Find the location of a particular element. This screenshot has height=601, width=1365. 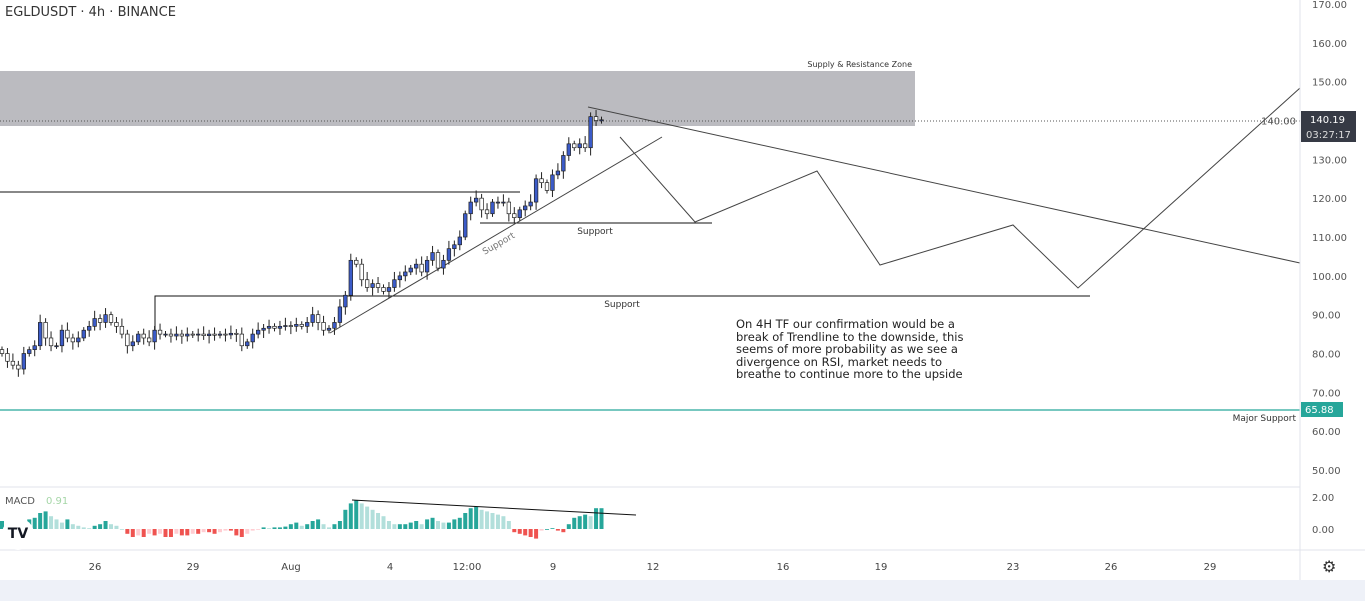

time-tick: 9 is located at coordinates (553, 567).